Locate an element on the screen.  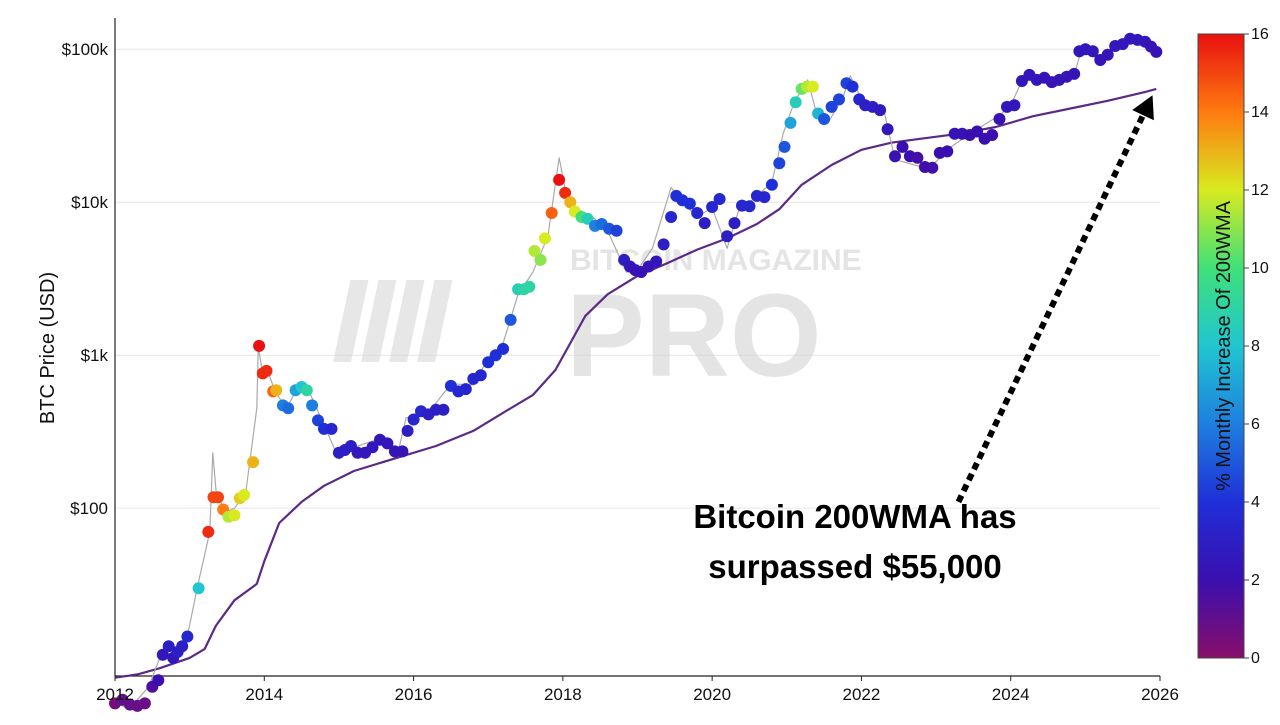
x-tick-label: 2012 is located at coordinates (115, 694).